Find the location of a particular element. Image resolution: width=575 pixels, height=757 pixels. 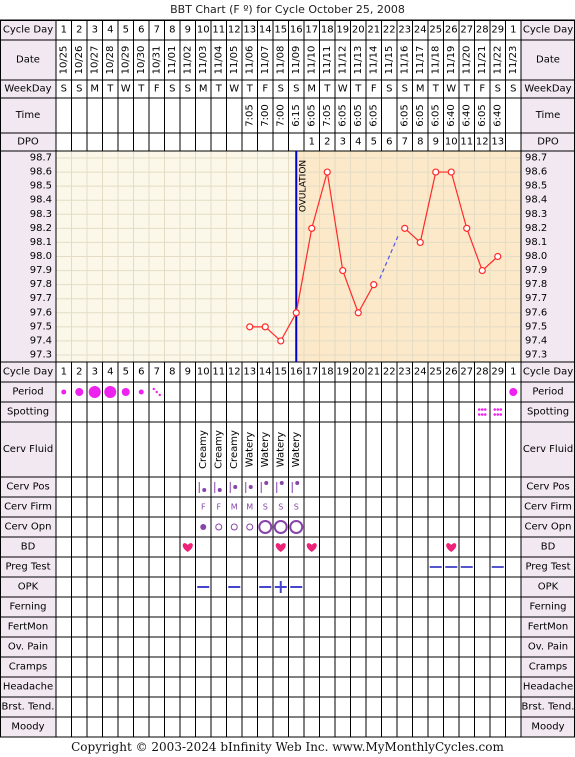

dpo-cell: 2 is located at coordinates (327, 142).